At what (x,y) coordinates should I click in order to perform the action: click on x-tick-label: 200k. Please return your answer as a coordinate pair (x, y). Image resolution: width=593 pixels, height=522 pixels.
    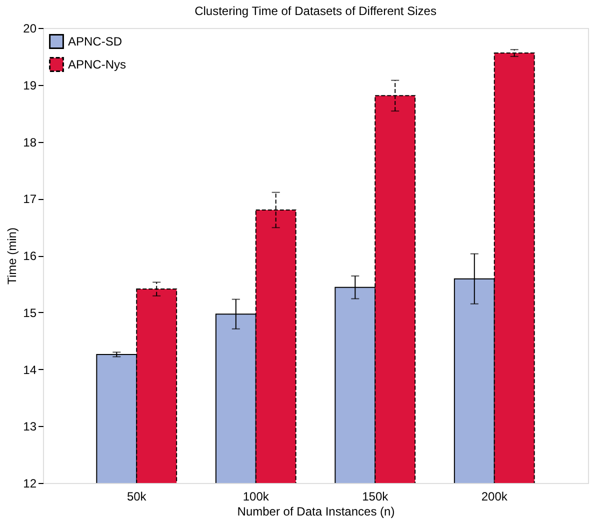
    Looking at the image, I should click on (494, 497).